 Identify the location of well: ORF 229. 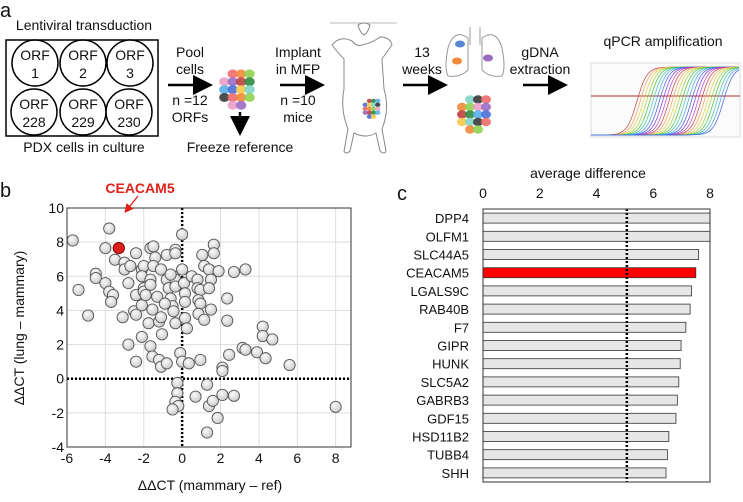
(83, 112).